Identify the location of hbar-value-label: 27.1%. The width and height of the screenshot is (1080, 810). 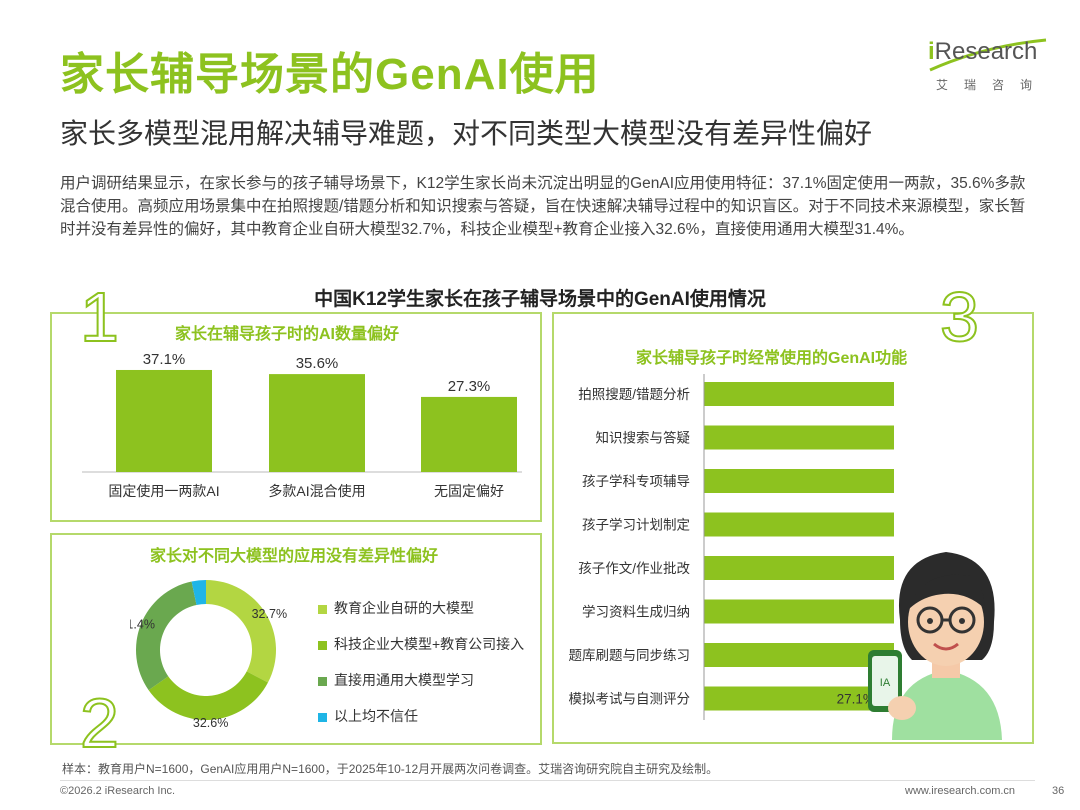
(856, 699).